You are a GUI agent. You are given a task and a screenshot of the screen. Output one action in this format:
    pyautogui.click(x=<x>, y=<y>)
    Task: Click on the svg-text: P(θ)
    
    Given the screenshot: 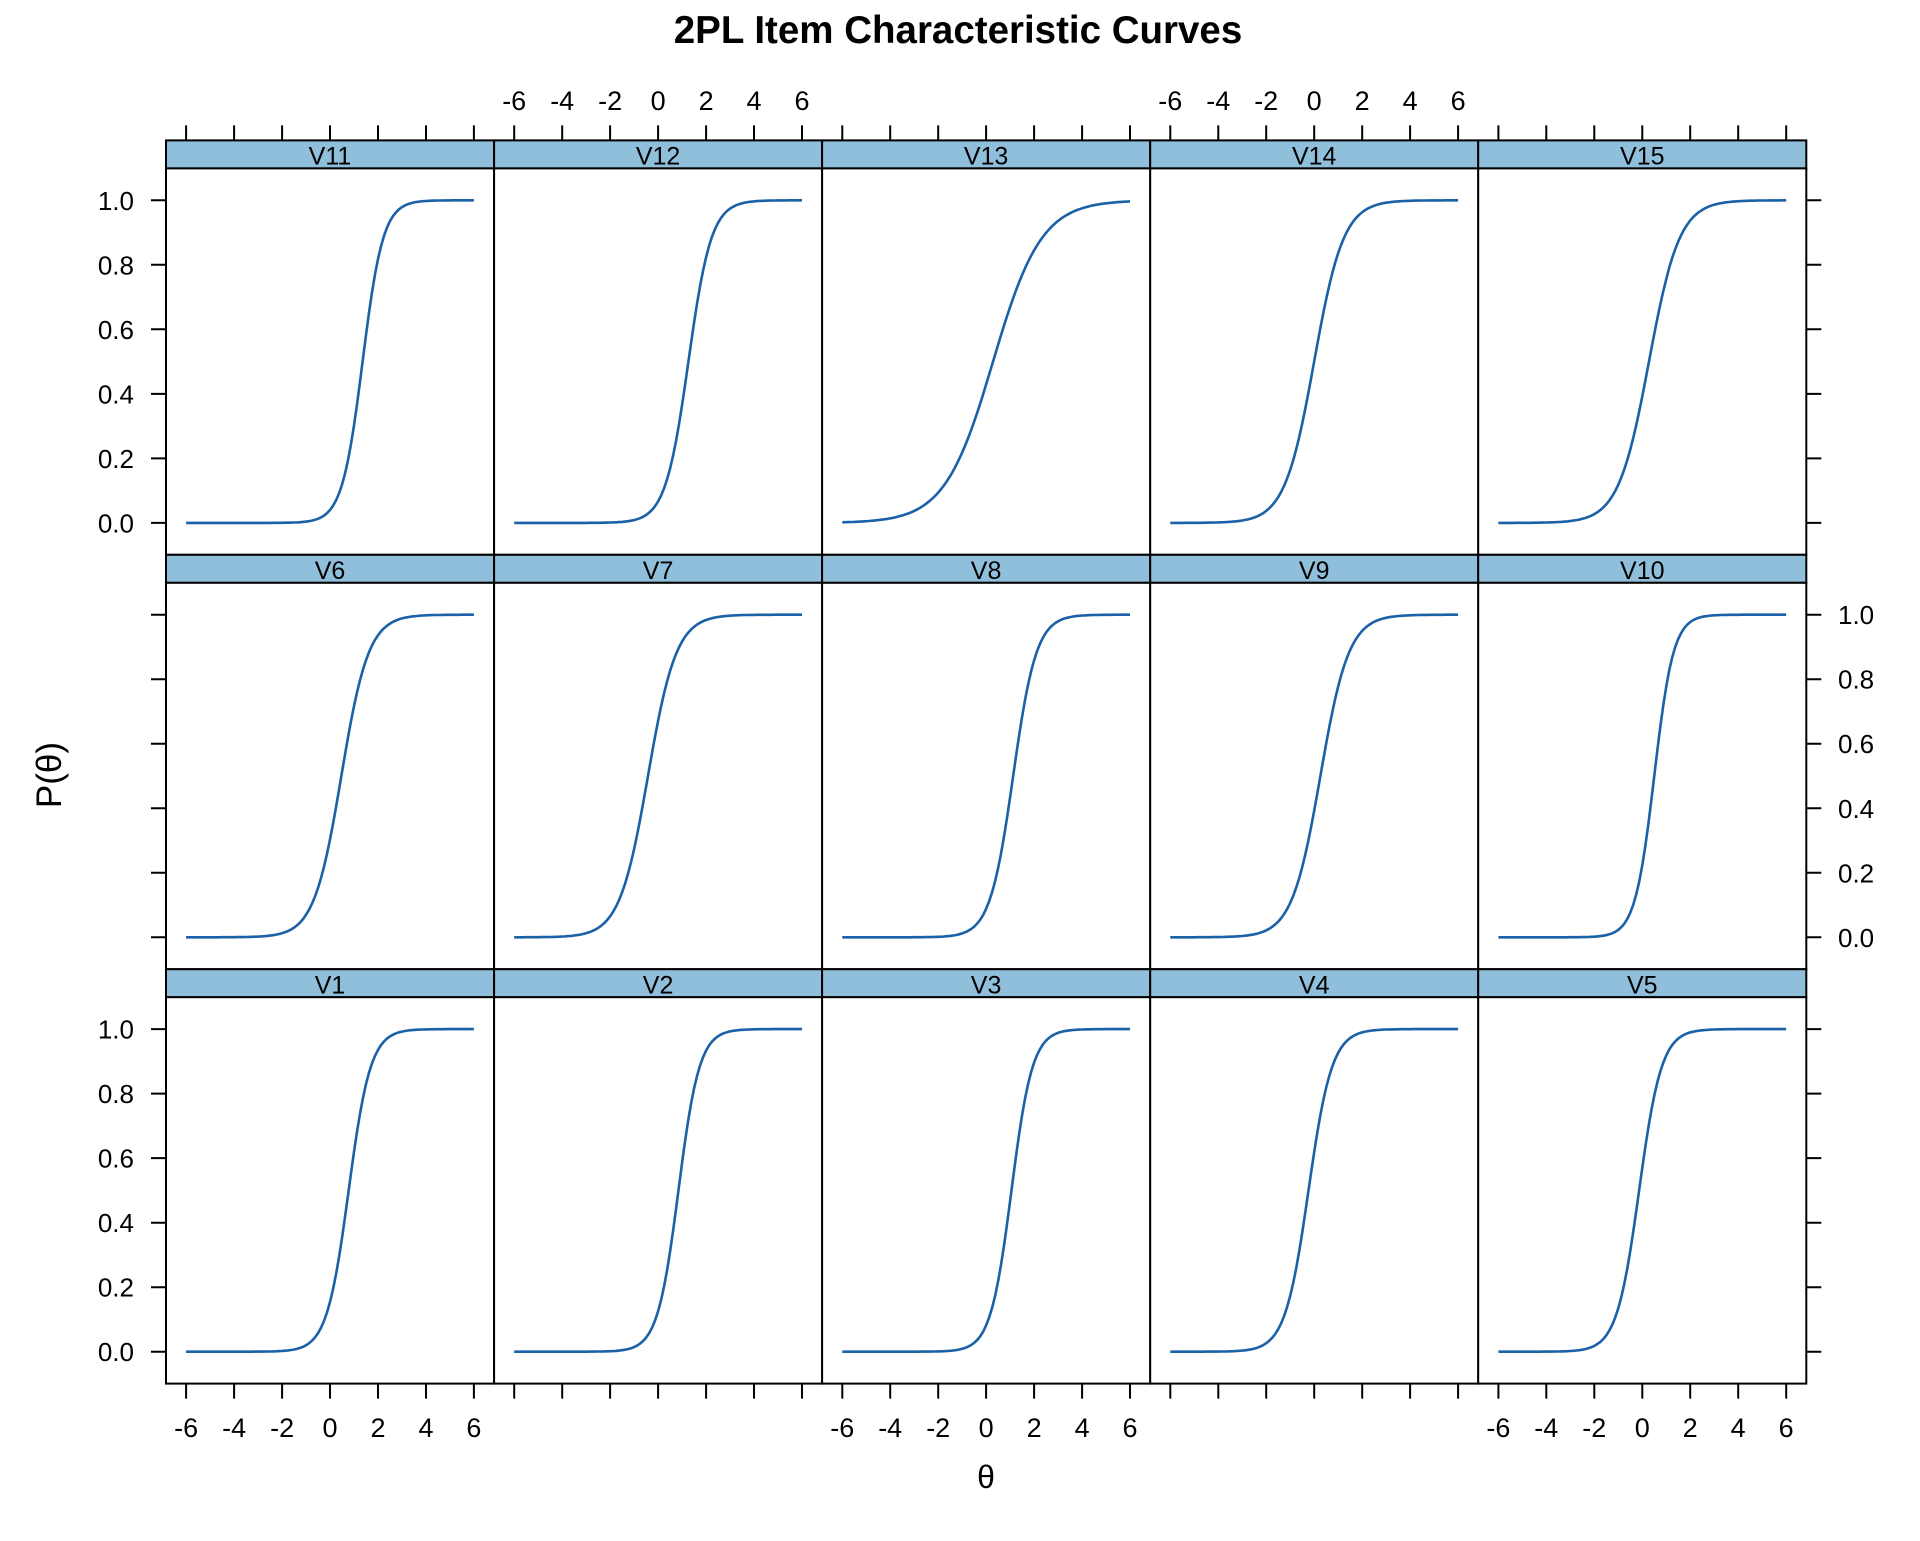 What is the action you would take?
    pyautogui.click(x=49, y=775)
    